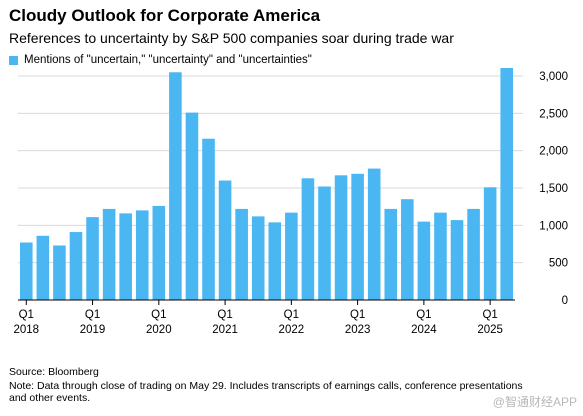 This screenshot has height=416, width=583. Describe the element at coordinates (490, 330) in the screenshot. I see `x-tick-label-year: 2025` at that location.